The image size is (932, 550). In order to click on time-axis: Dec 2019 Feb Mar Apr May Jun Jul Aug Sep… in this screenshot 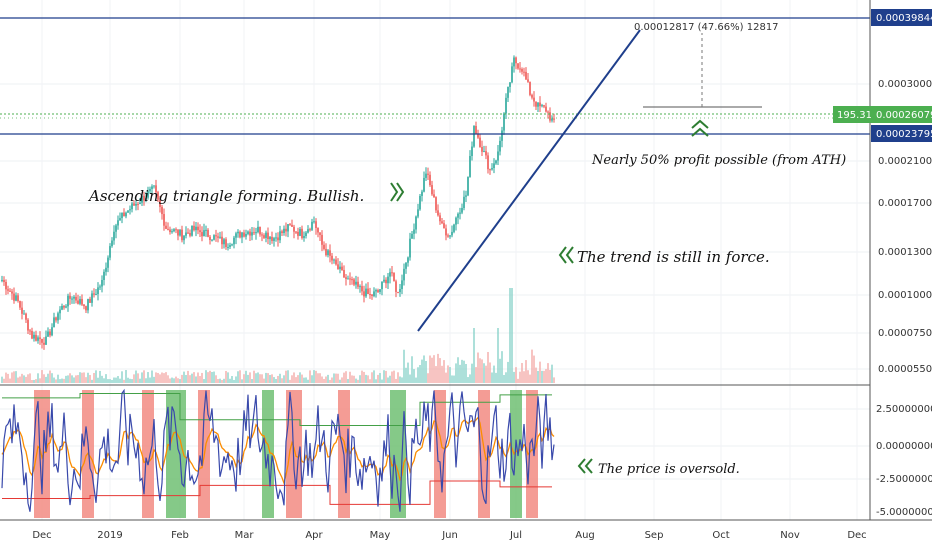, I will do `click(449, 535)`.